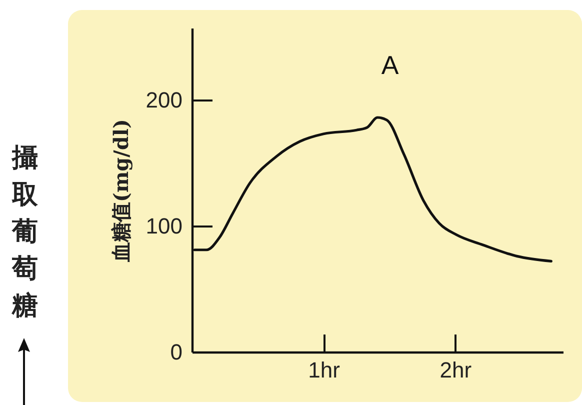 The image size is (582, 405). What do you see at coordinates (164, 225) in the screenshot?
I see `y-tick-label: 100` at bounding box center [164, 225].